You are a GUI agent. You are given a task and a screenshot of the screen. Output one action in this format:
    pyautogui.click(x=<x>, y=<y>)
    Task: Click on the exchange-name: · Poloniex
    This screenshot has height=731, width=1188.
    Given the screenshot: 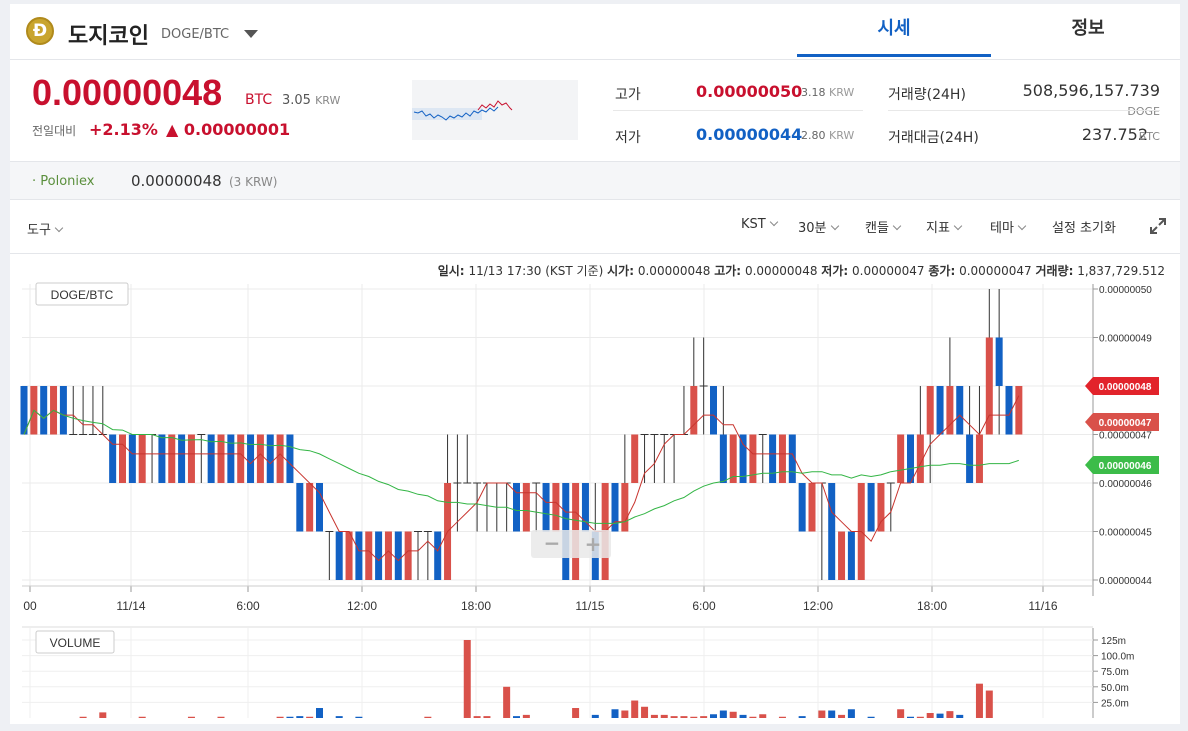 What is the action you would take?
    pyautogui.click(x=63, y=181)
    